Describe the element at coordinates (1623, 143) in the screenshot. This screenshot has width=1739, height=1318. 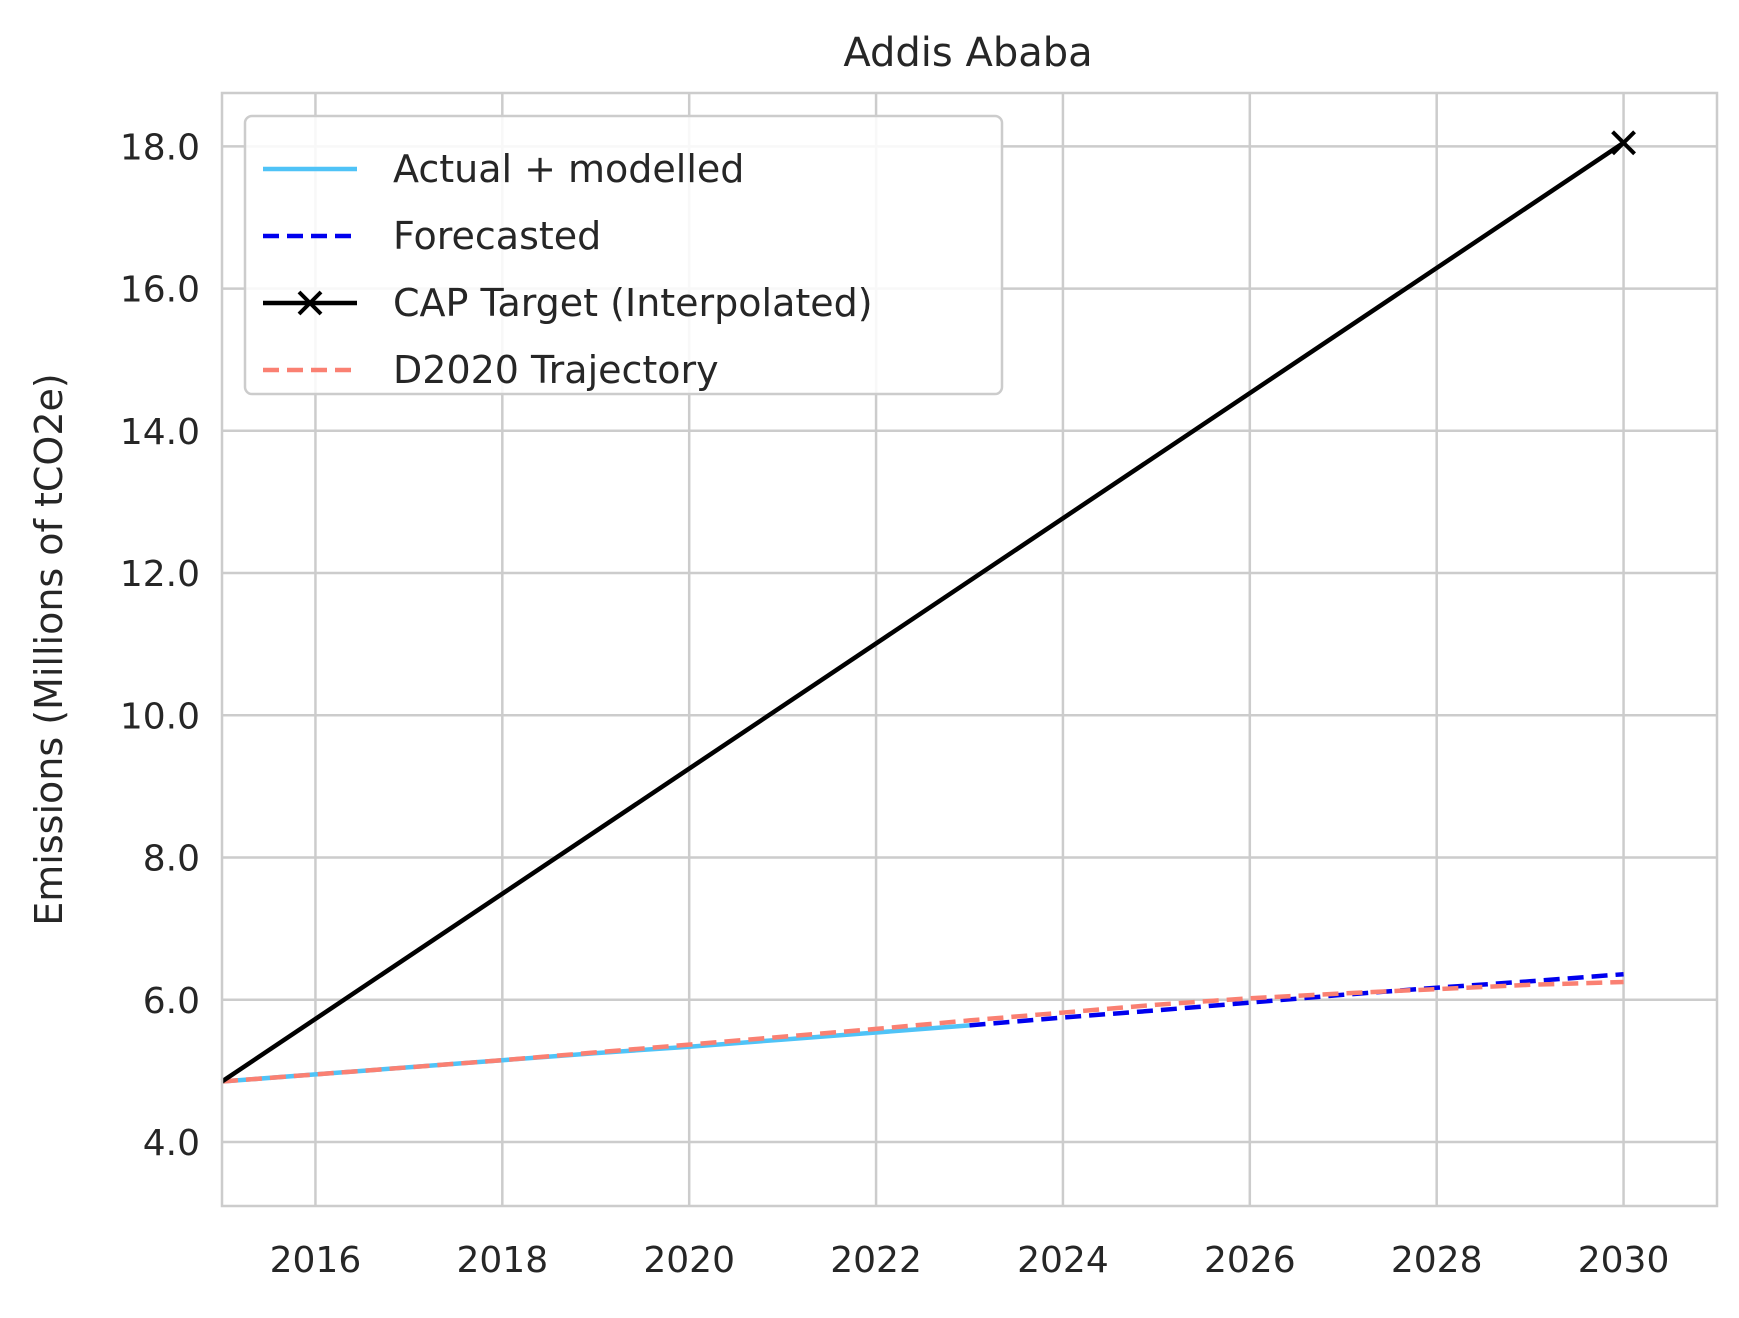
I see `target-marker` at that location.